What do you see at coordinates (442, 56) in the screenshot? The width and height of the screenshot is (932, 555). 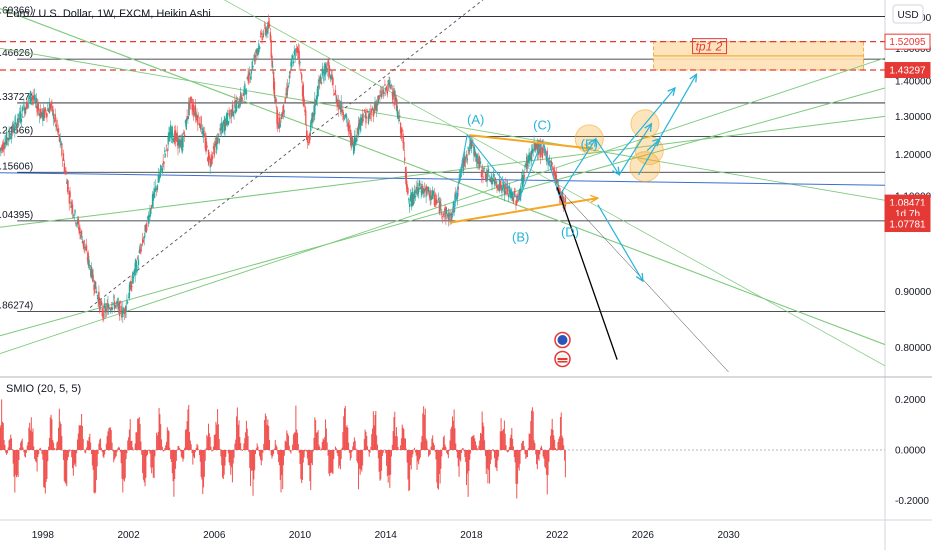 I see `horizontal-ray-levels` at bounding box center [442, 56].